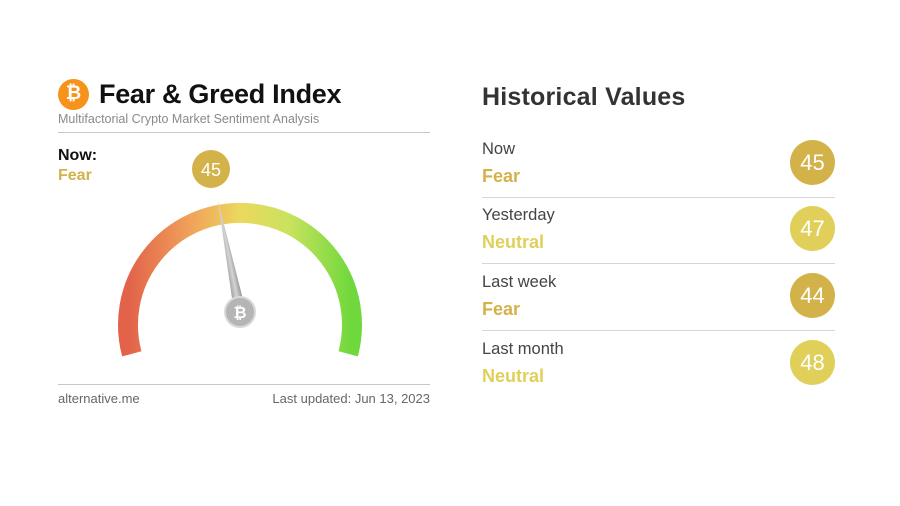 This screenshot has height=506, width=900. I want to click on needle-hub-bitcoin-icon: ₿, so click(239, 312).